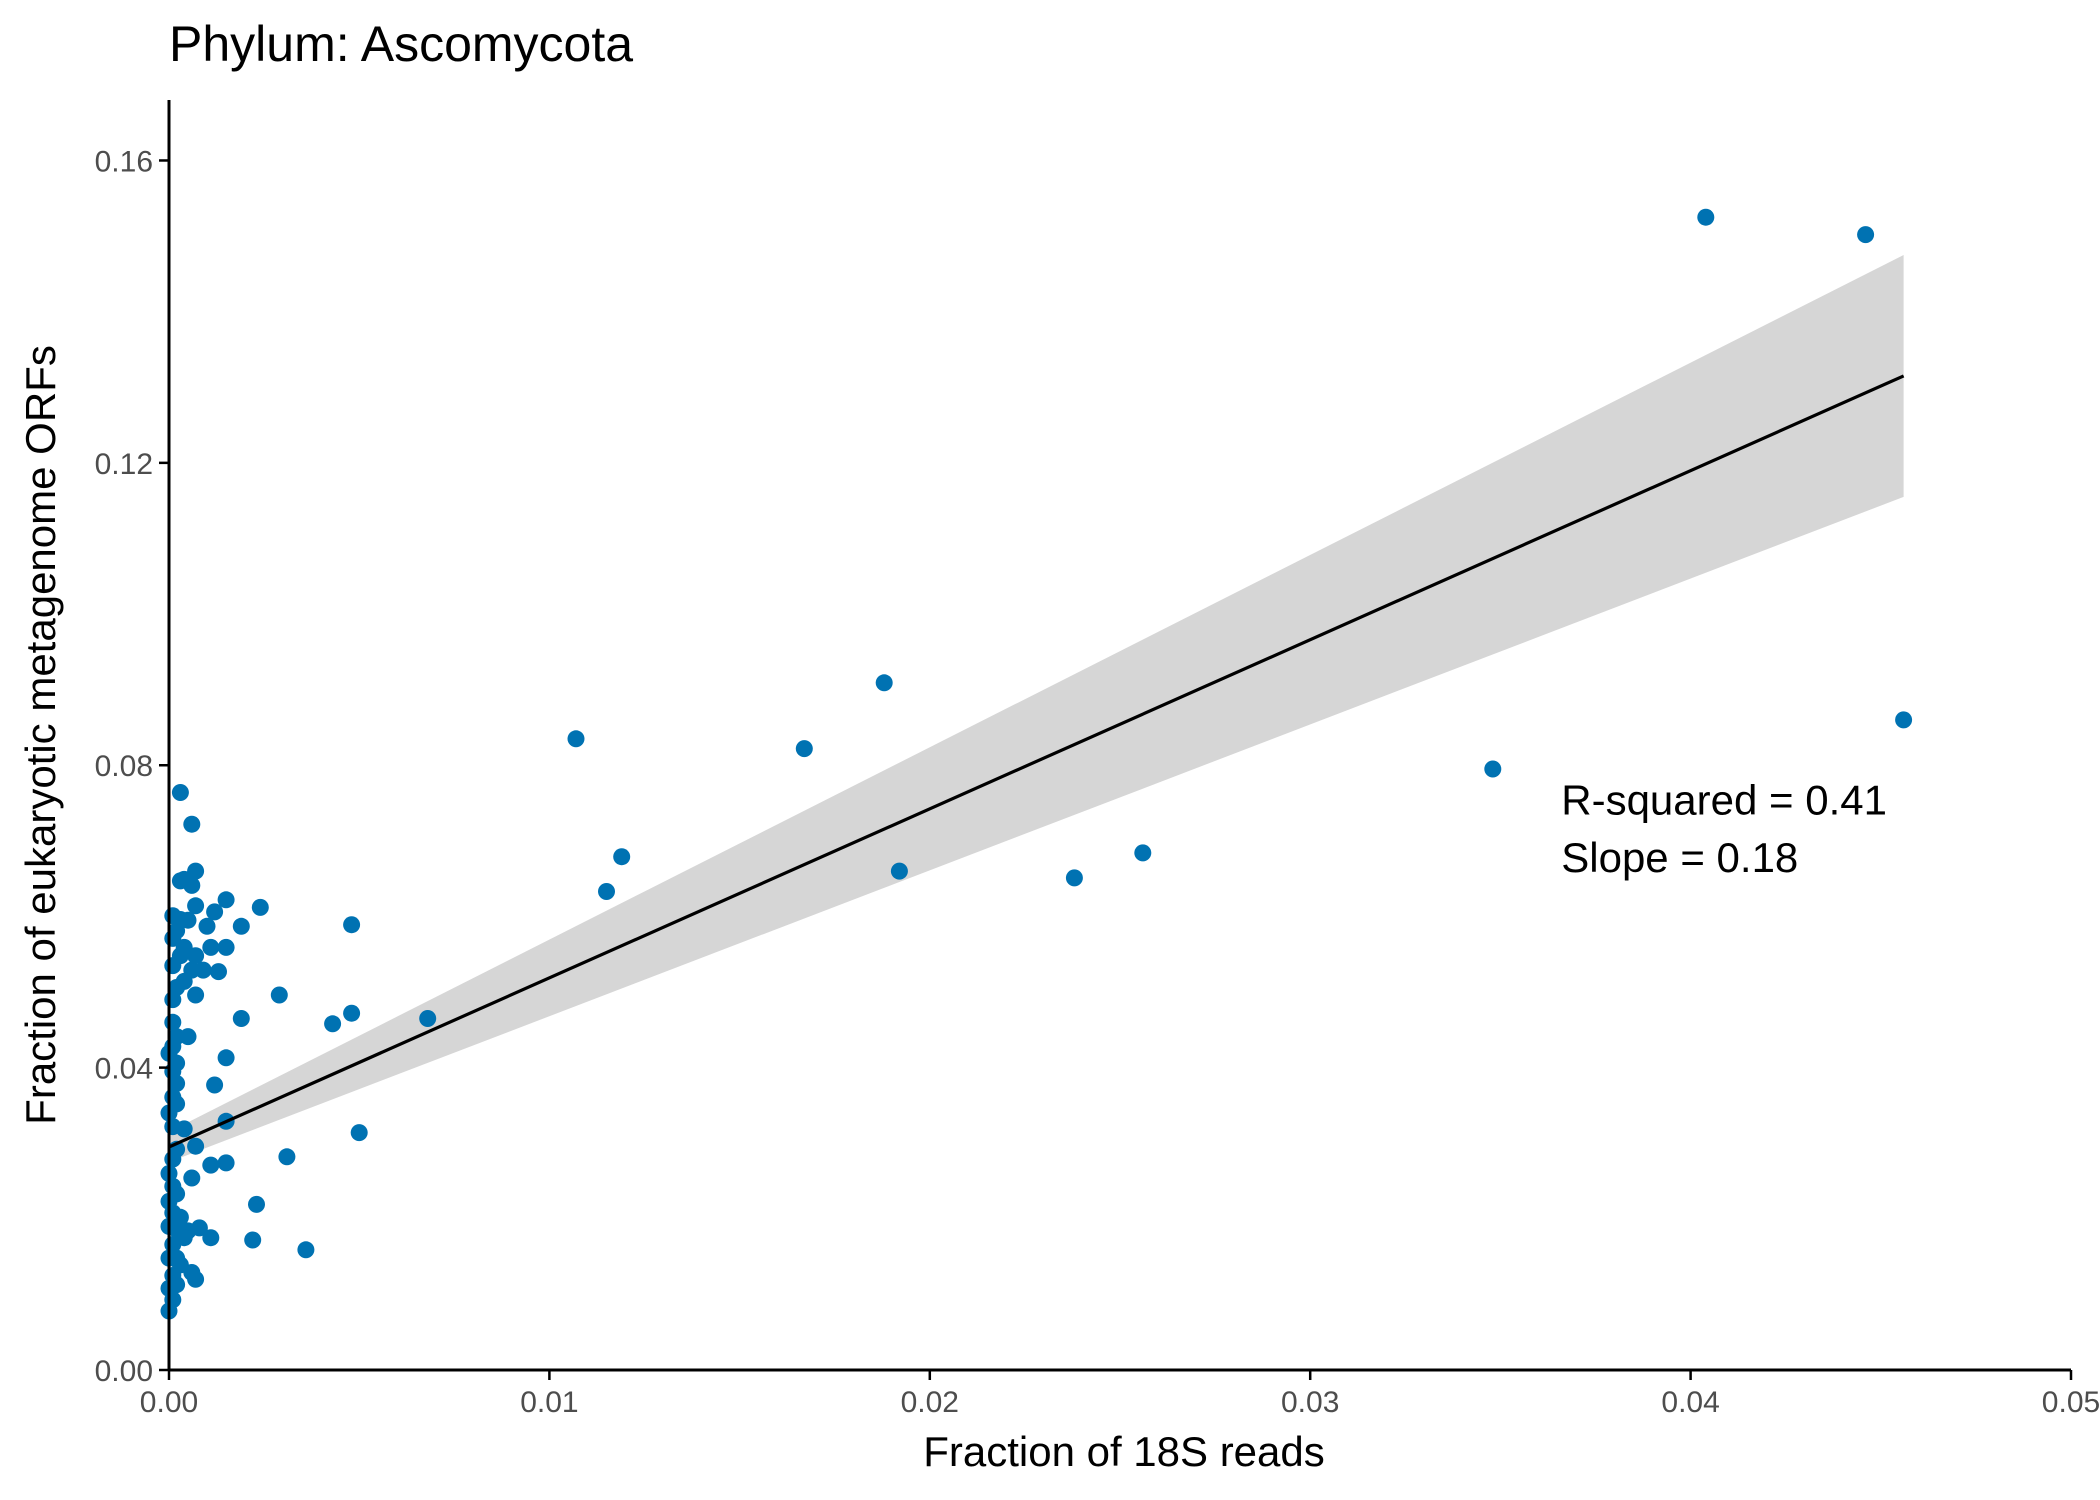 This screenshot has height=1500, width=2100. What do you see at coordinates (1690, 1402) in the screenshot?
I see `x-tick-label: 0.04` at bounding box center [1690, 1402].